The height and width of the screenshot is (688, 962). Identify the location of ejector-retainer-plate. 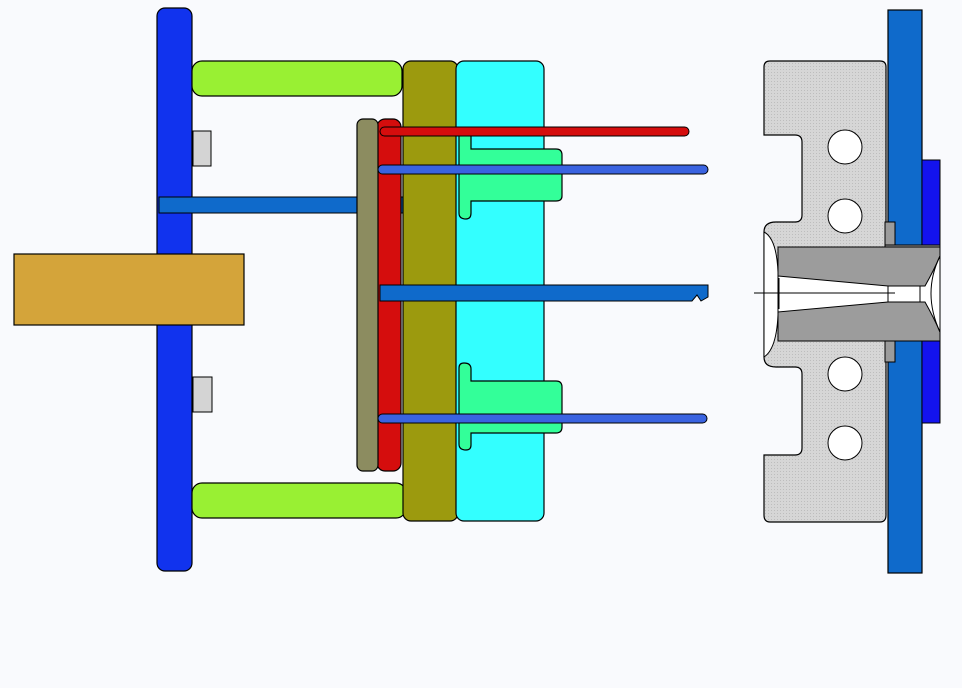
(367, 295).